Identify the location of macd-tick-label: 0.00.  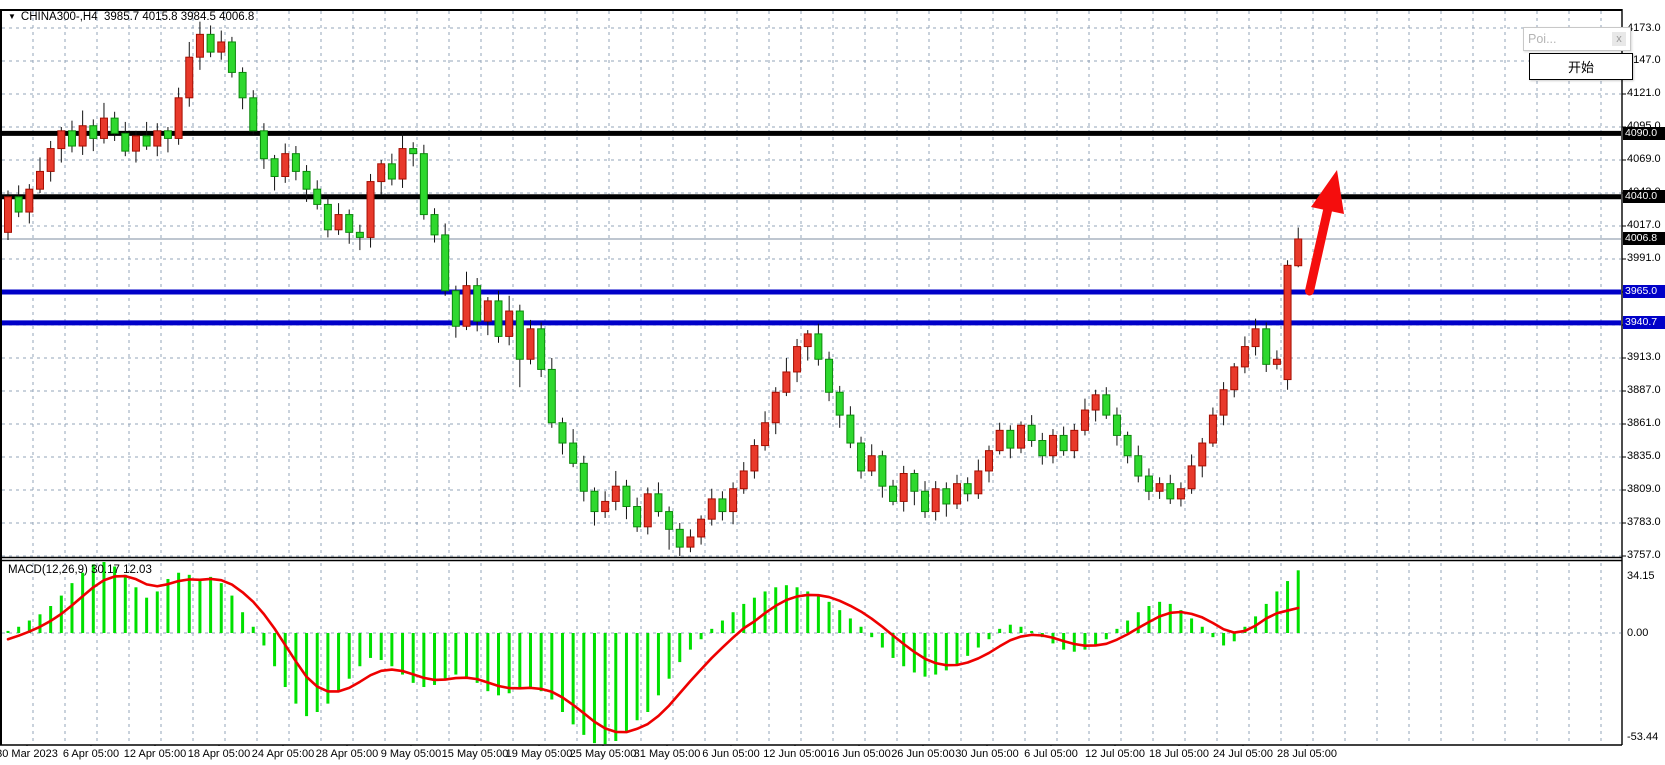
(1638, 633).